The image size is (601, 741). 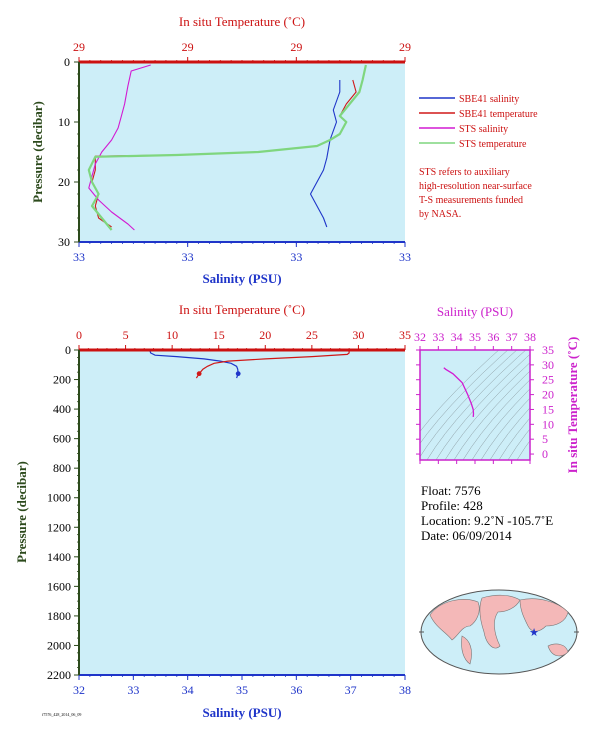 What do you see at coordinates (493, 144) in the screenshot?
I see `legend-label-sts-temperature: STS temperature` at bounding box center [493, 144].